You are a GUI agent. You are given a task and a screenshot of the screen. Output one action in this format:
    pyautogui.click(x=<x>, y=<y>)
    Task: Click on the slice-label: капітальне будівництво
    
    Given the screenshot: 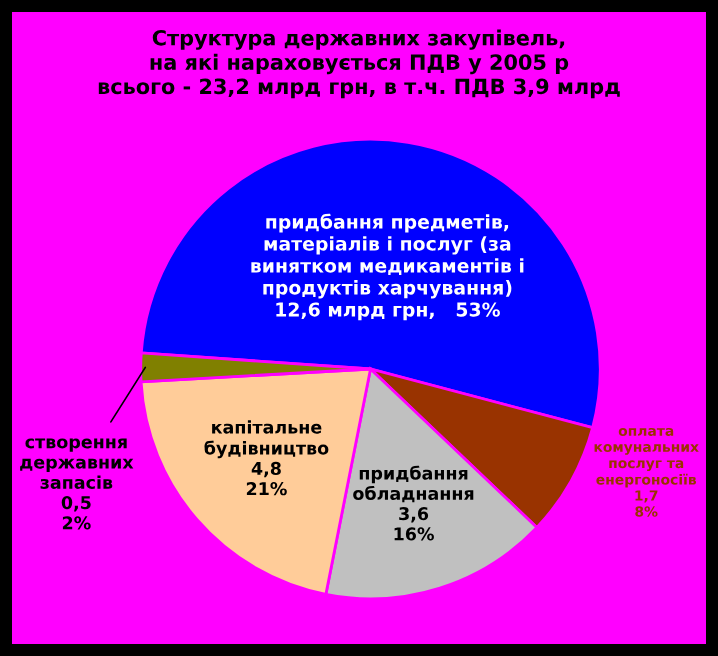 What is the action you would take?
    pyautogui.click(x=266, y=439)
    